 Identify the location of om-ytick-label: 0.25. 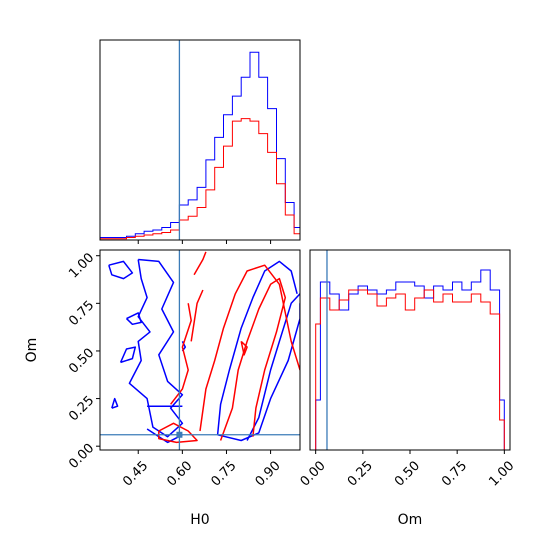
(81, 408).